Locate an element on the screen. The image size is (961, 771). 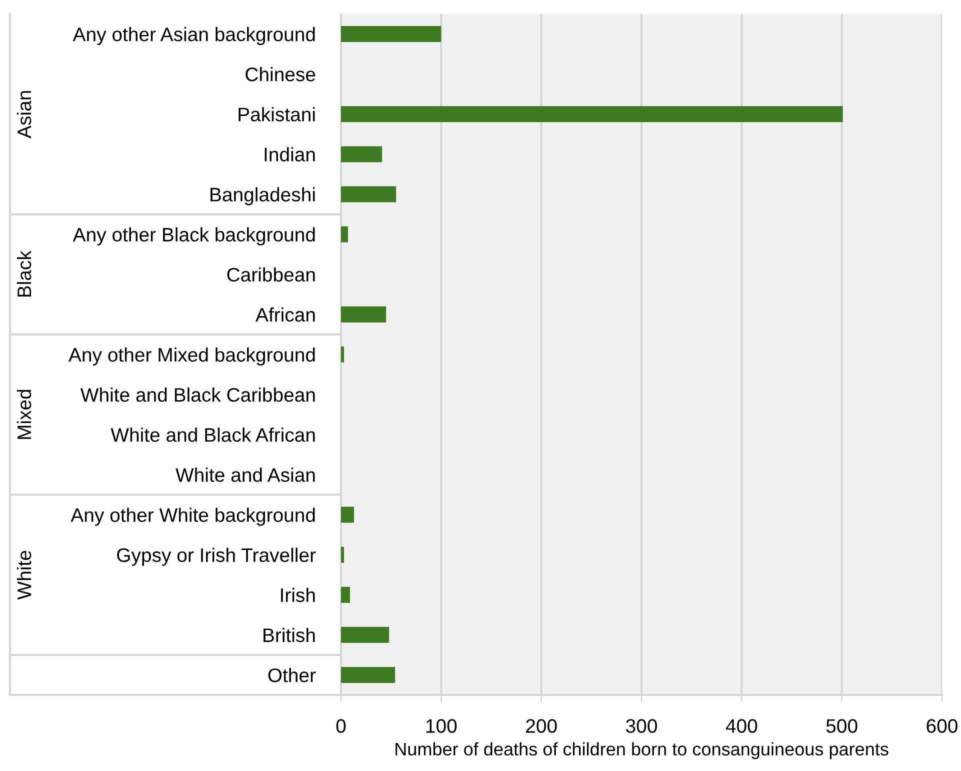
x-tick-label: 600 is located at coordinates (942, 726).